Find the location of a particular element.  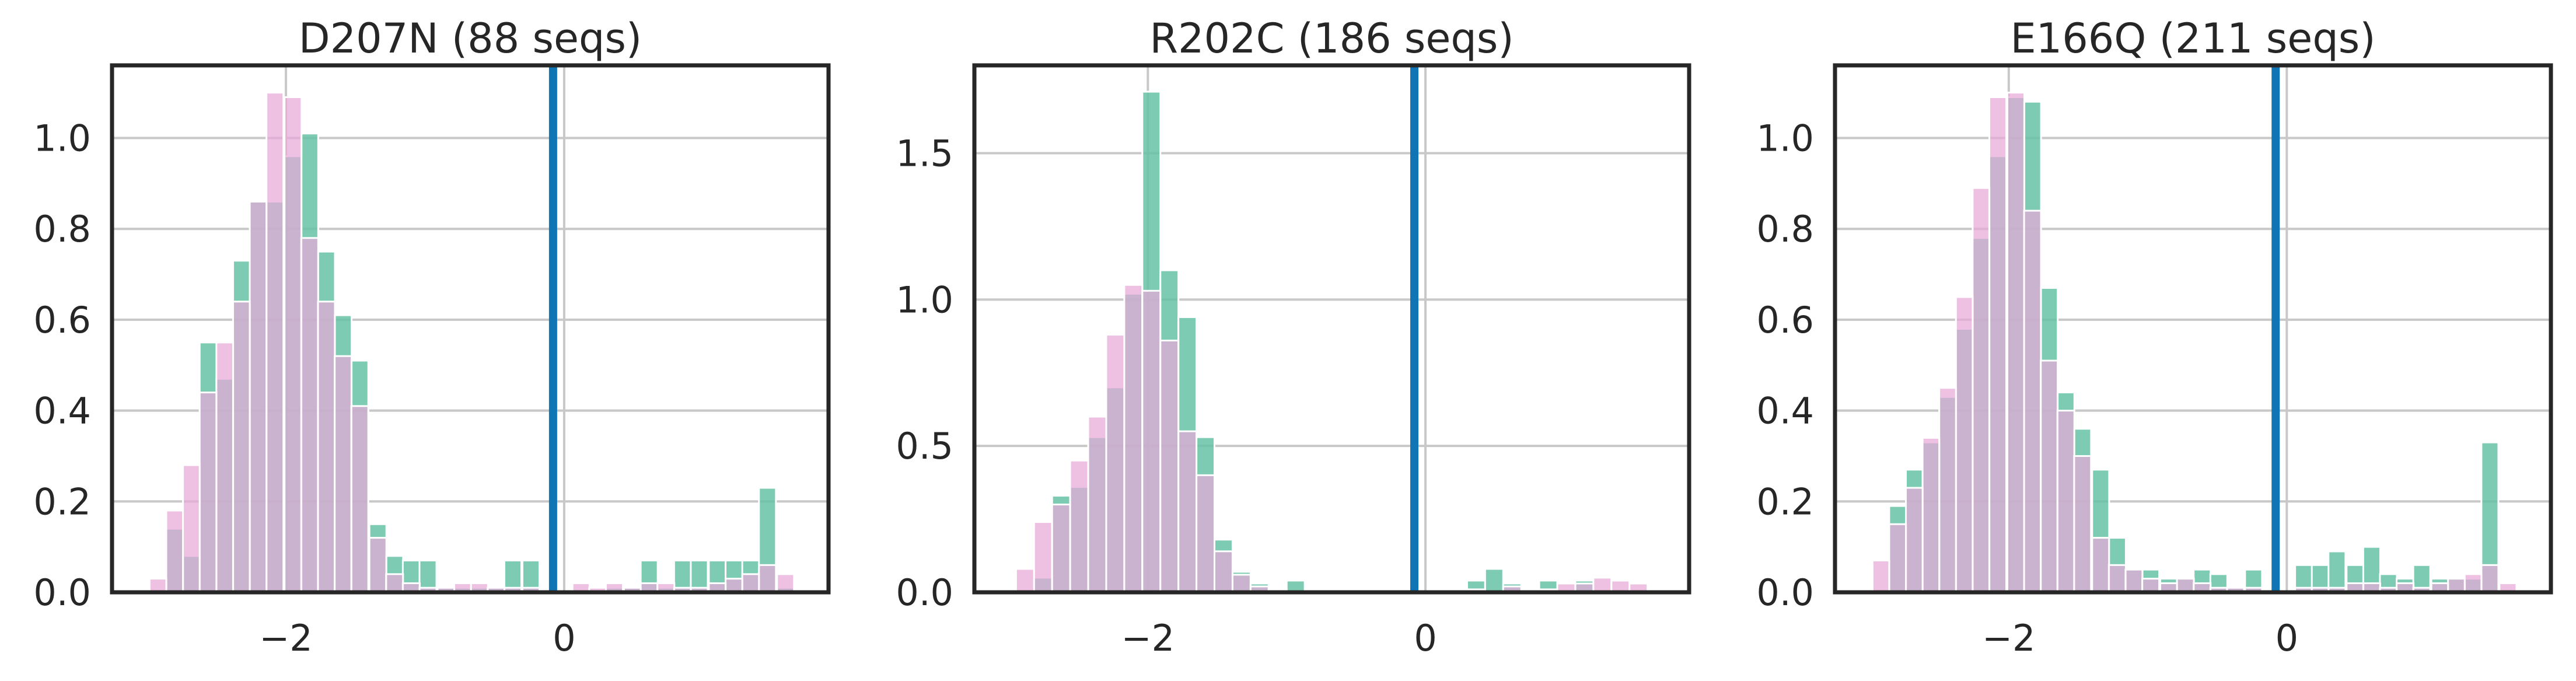

y-tick-label: 1.5 is located at coordinates (924, 153).